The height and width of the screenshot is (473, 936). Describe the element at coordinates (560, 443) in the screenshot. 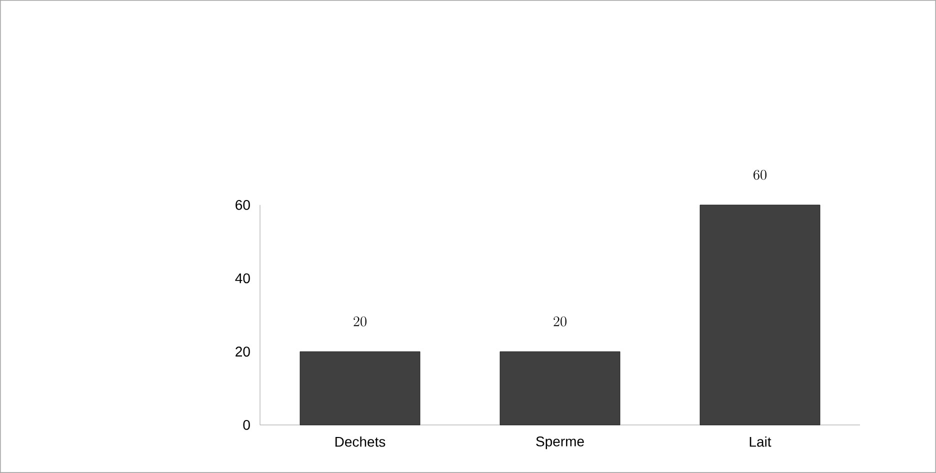

I see `x-tick-label: Sperme` at that location.